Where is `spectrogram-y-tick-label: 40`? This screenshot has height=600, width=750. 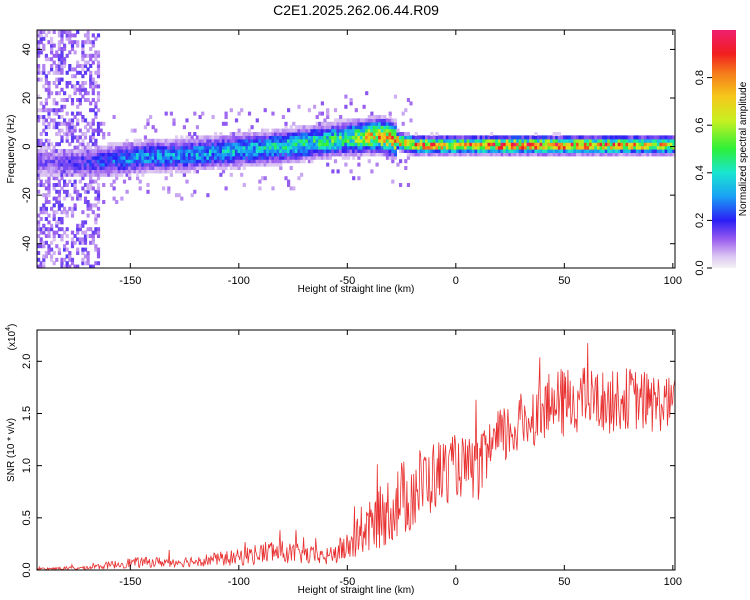 spectrogram-y-tick-label: 40 is located at coordinates (27, 49).